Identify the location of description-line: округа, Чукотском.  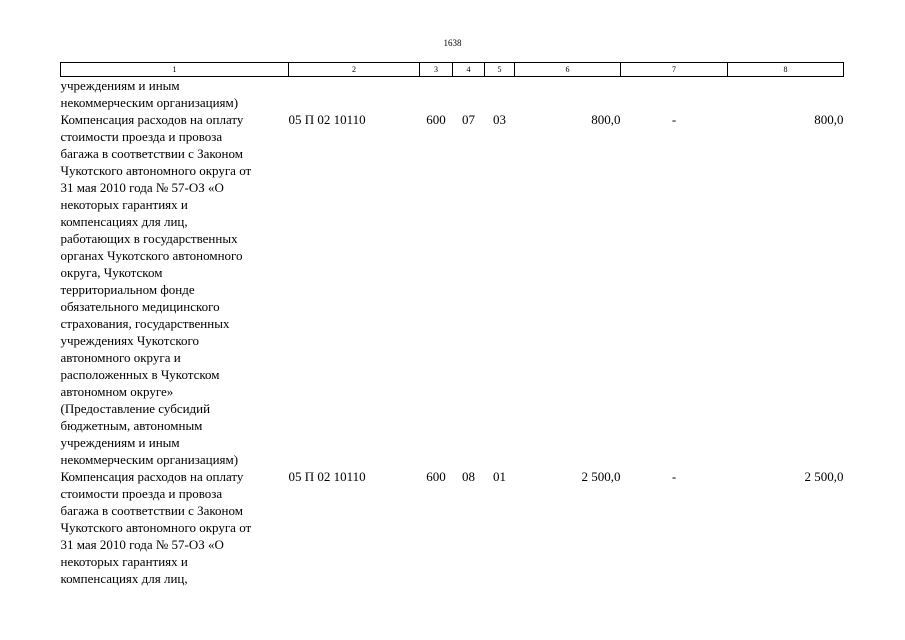
(111, 272).